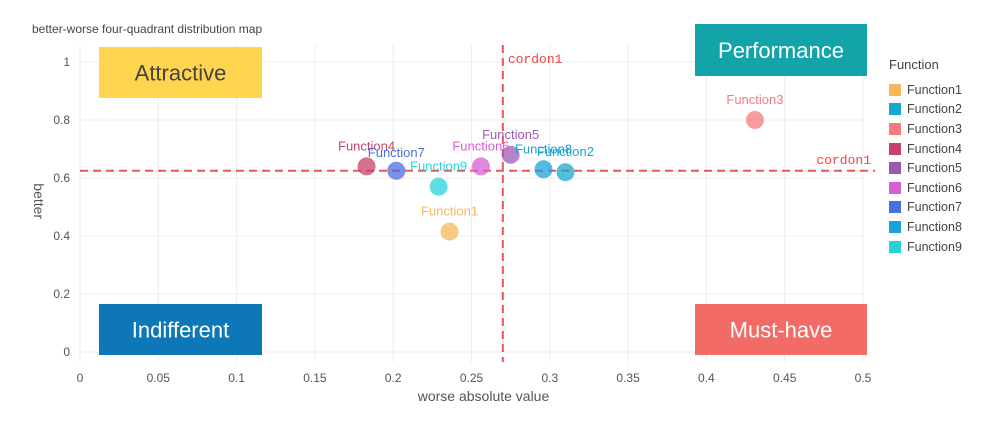  I want to click on legend-title: Function, so click(914, 64).